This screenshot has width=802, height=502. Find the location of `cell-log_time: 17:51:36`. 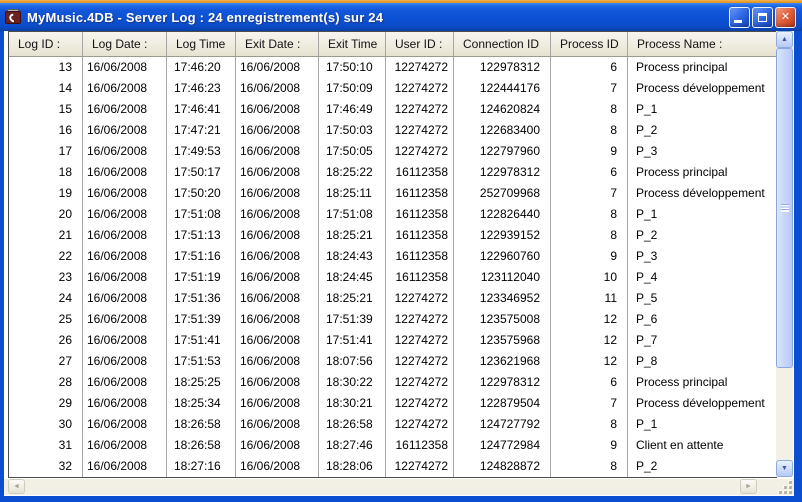

cell-log_time: 17:51:36 is located at coordinates (201, 298).